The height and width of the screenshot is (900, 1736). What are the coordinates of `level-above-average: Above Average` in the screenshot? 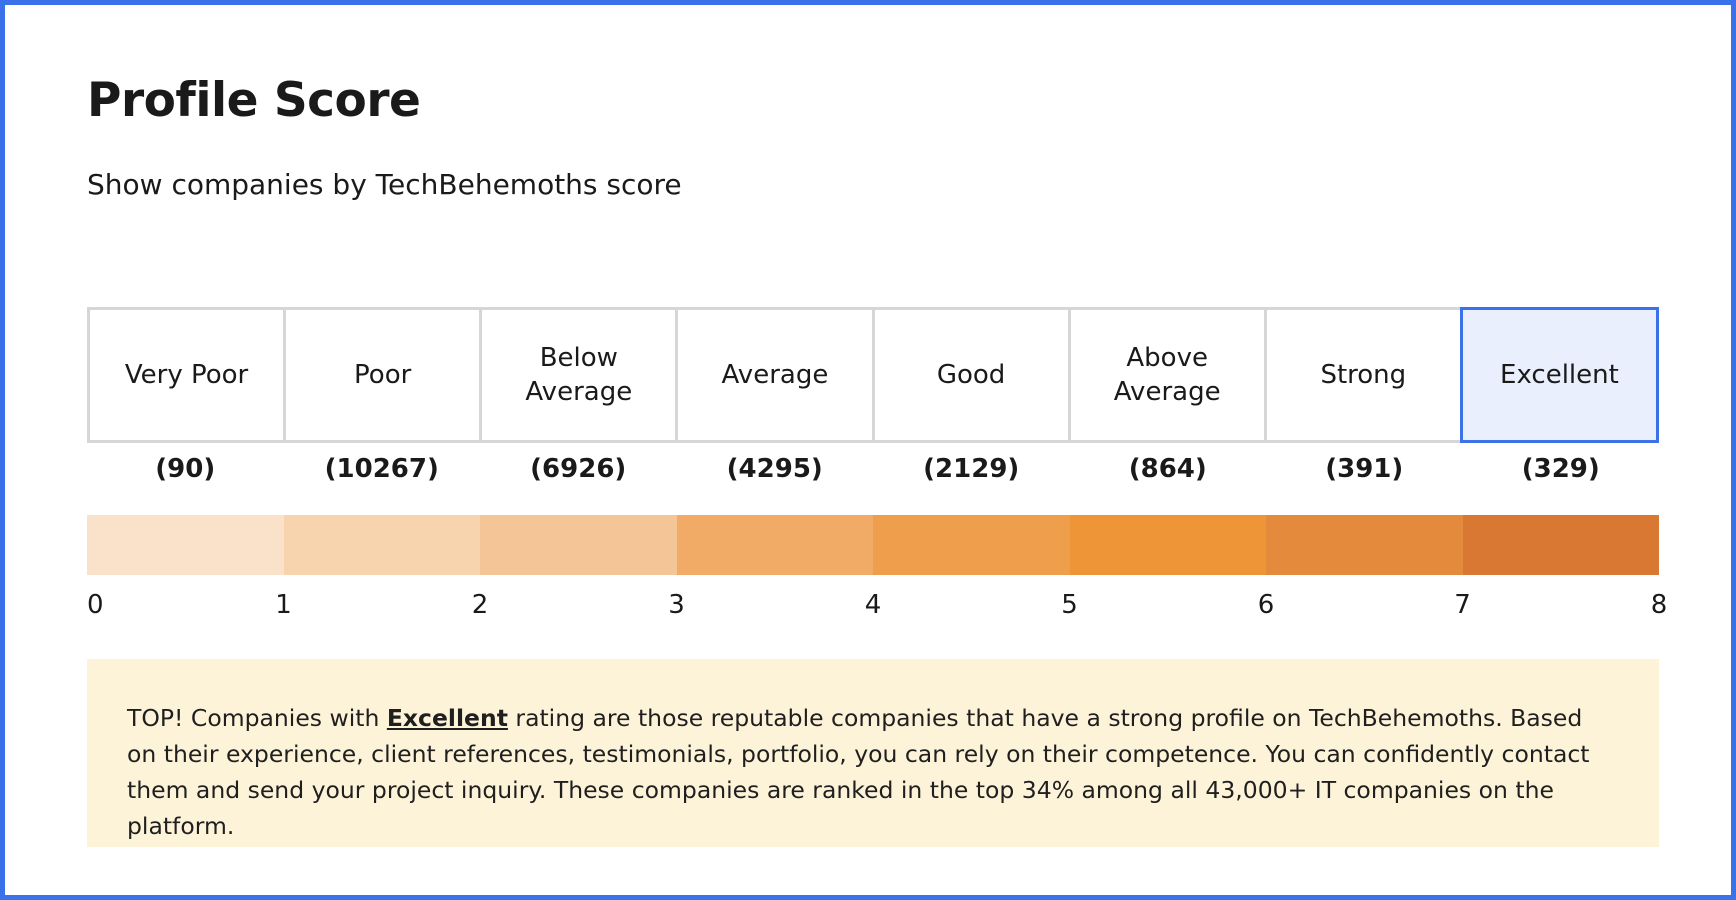 It's located at (1167, 375).